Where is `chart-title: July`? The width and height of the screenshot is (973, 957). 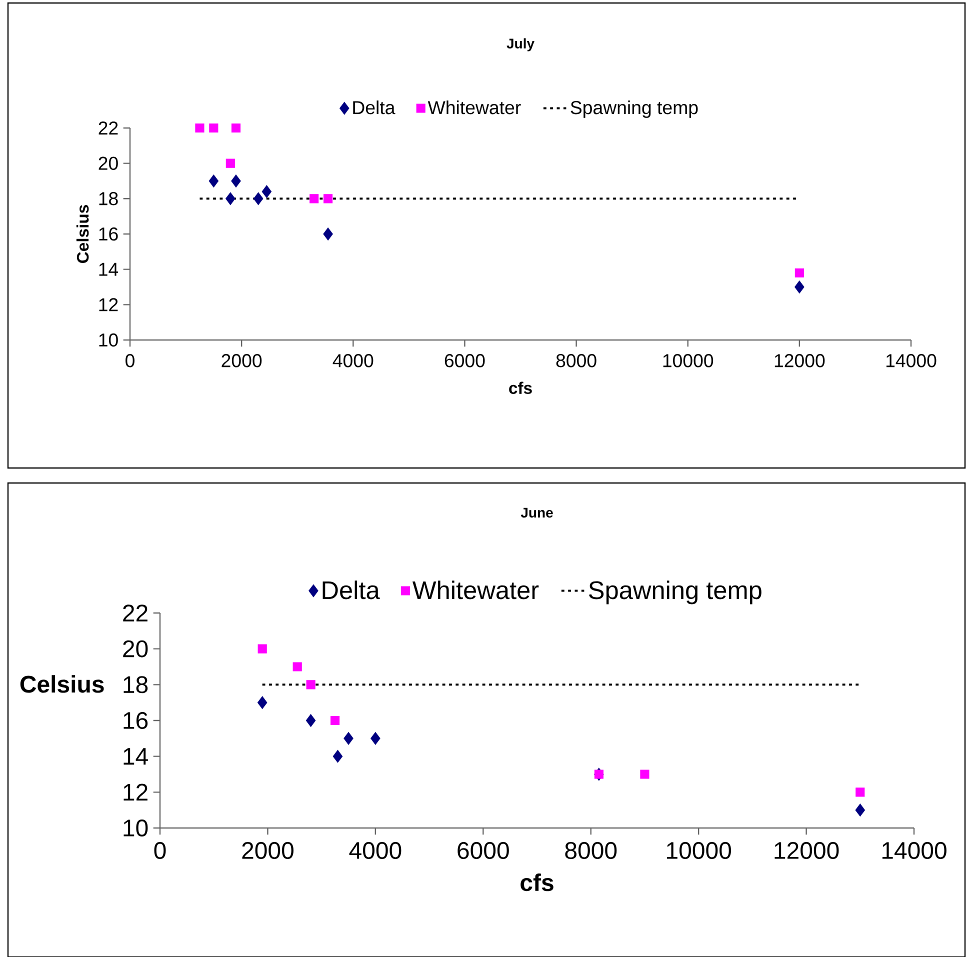 chart-title: July is located at coordinates (520, 45).